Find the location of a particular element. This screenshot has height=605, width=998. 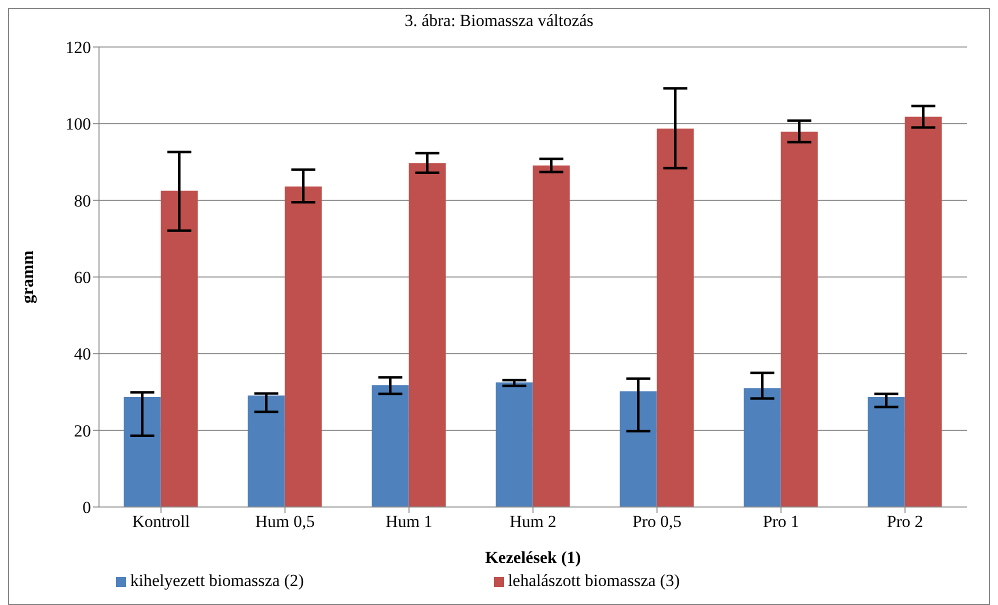

x-axis-title: Kezelések (1) is located at coordinates (533, 557).